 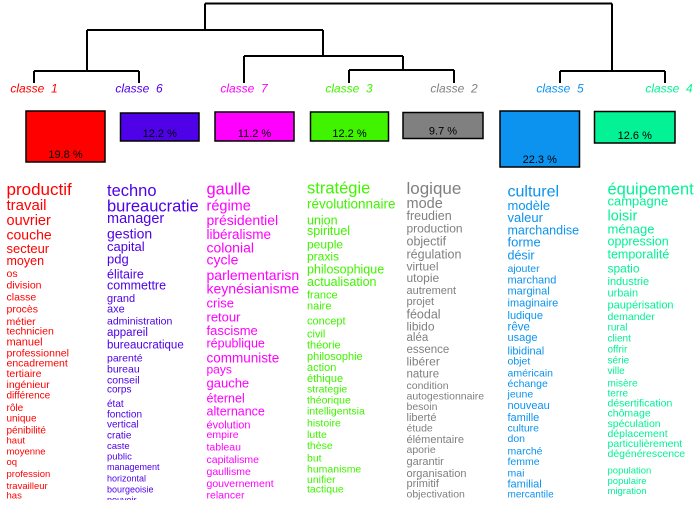 What do you see at coordinates (135, 219) in the screenshot?
I see `svg-text: manager` at bounding box center [135, 219].